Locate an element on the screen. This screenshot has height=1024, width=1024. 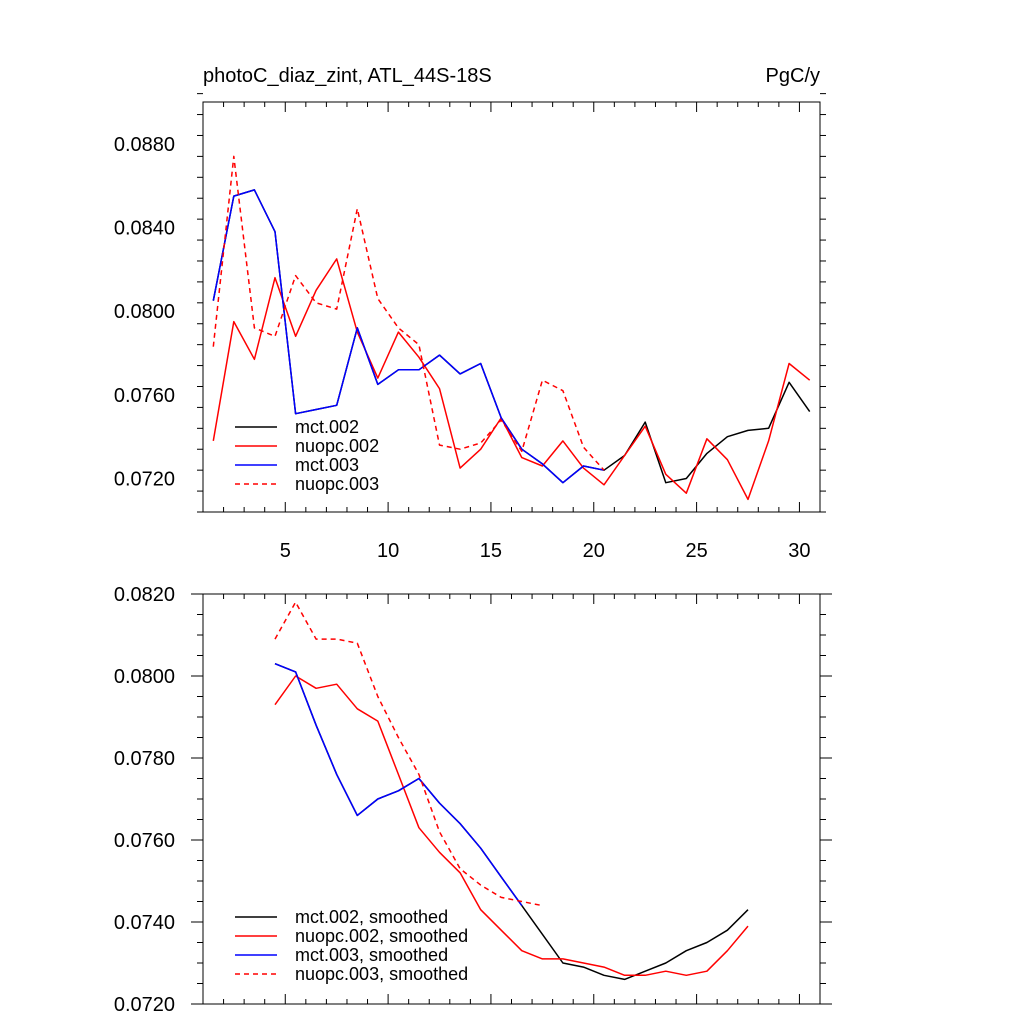
chart-title: photoC_diaz_zint, ATL_44S-18S is located at coordinates (347, 76).